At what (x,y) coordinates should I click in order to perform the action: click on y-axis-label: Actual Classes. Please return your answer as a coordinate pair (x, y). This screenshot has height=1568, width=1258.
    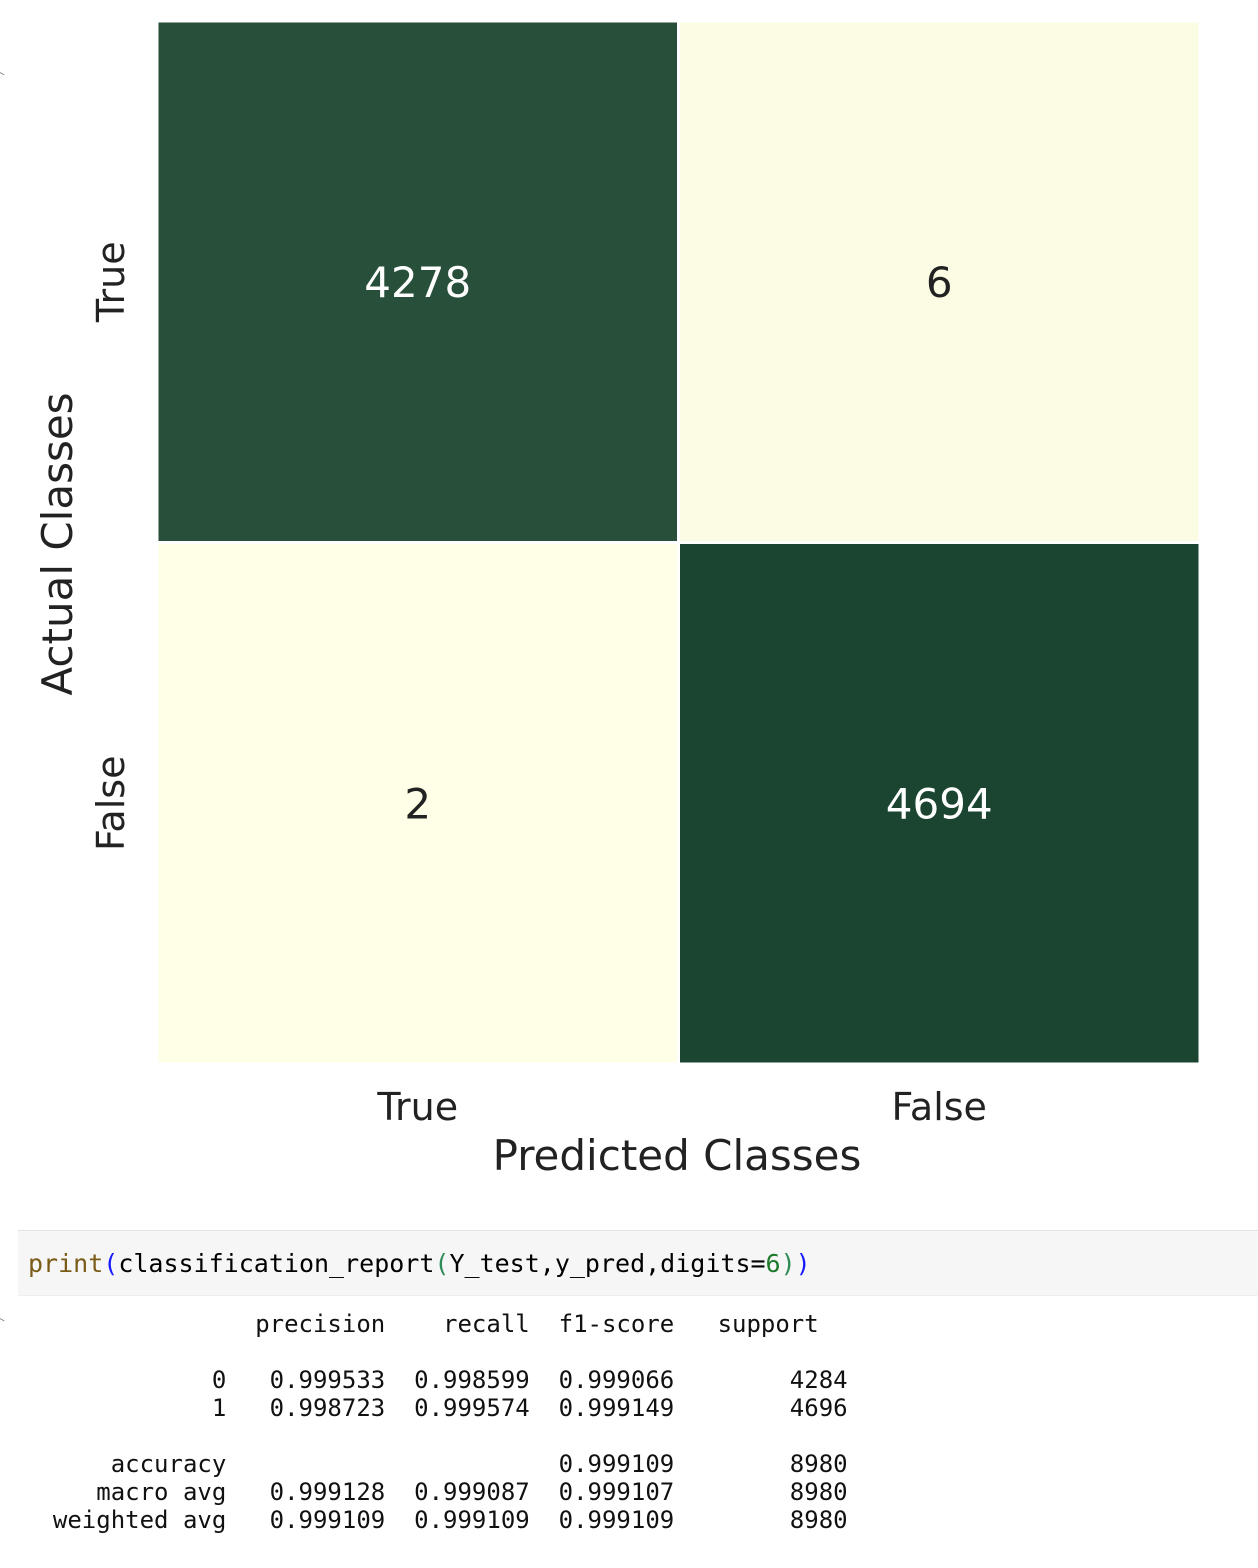
    Looking at the image, I should click on (57, 543).